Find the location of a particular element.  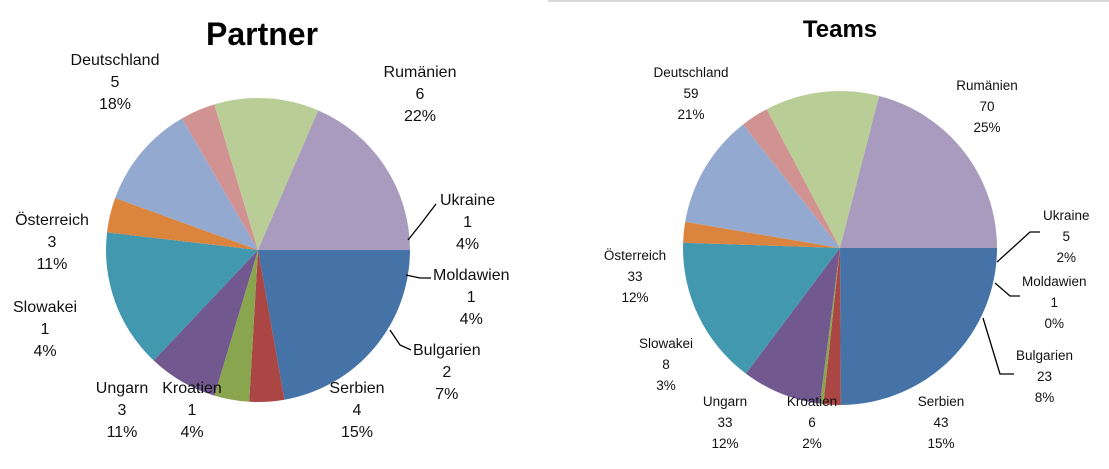

label-percent: 18% is located at coordinates (115, 104).